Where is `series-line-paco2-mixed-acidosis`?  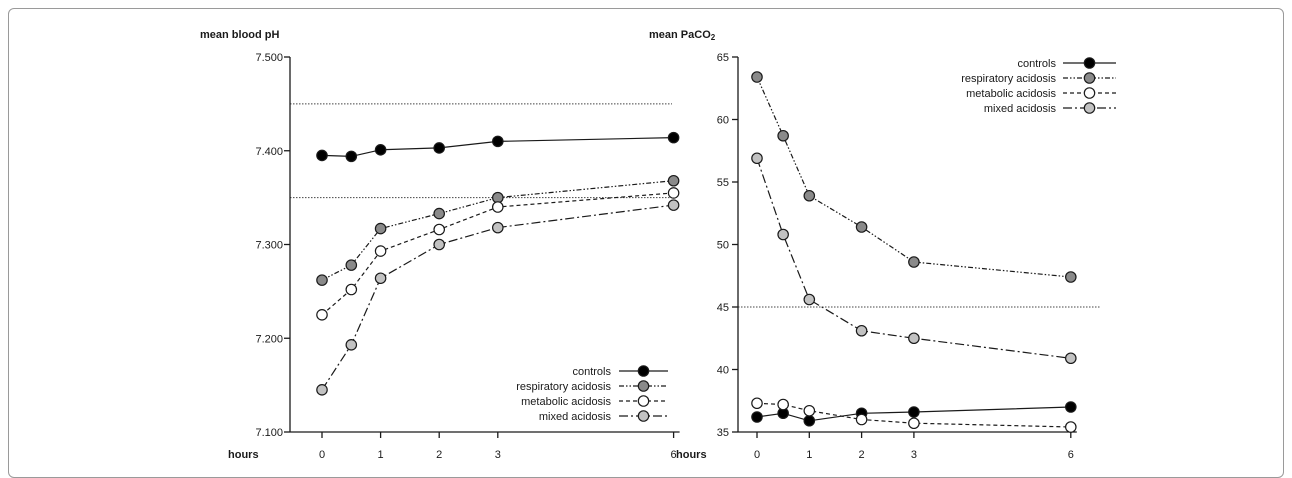 series-line-paco2-mixed-acidosis is located at coordinates (913, 258).